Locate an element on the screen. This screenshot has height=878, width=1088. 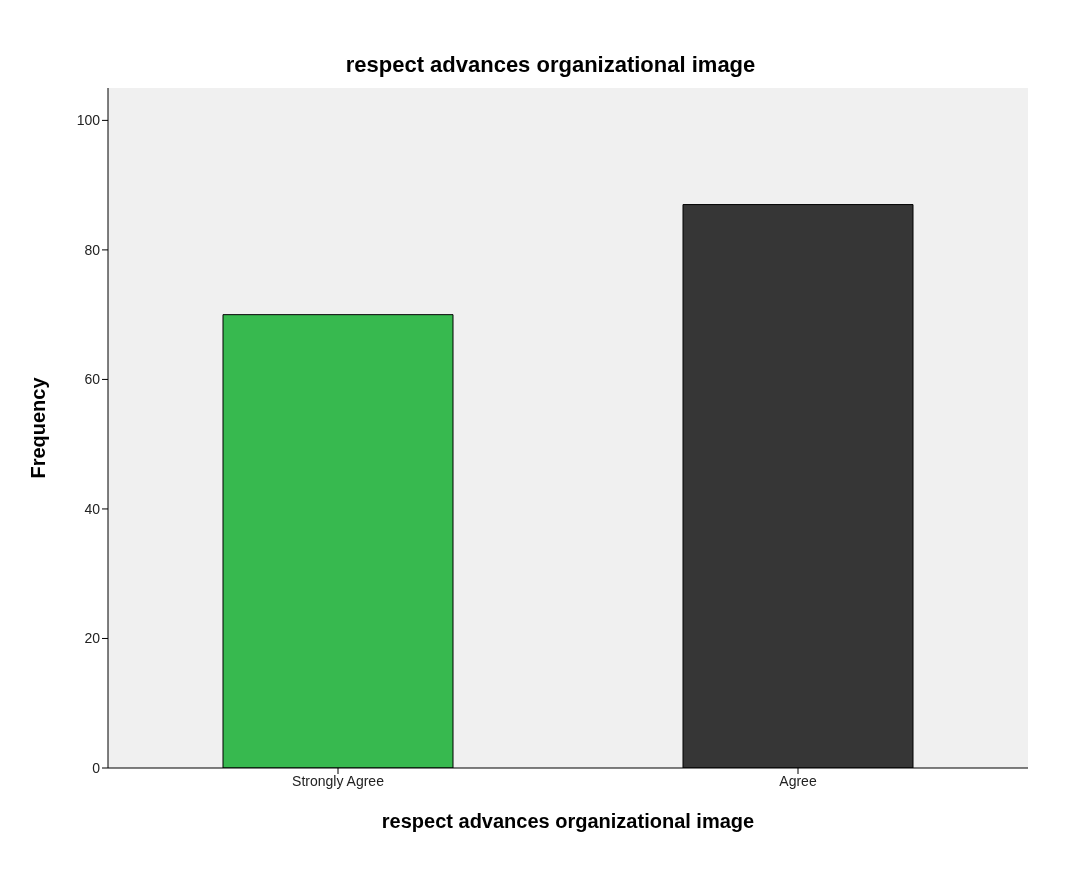
y-tick-label: 100 is located at coordinates (88, 120).